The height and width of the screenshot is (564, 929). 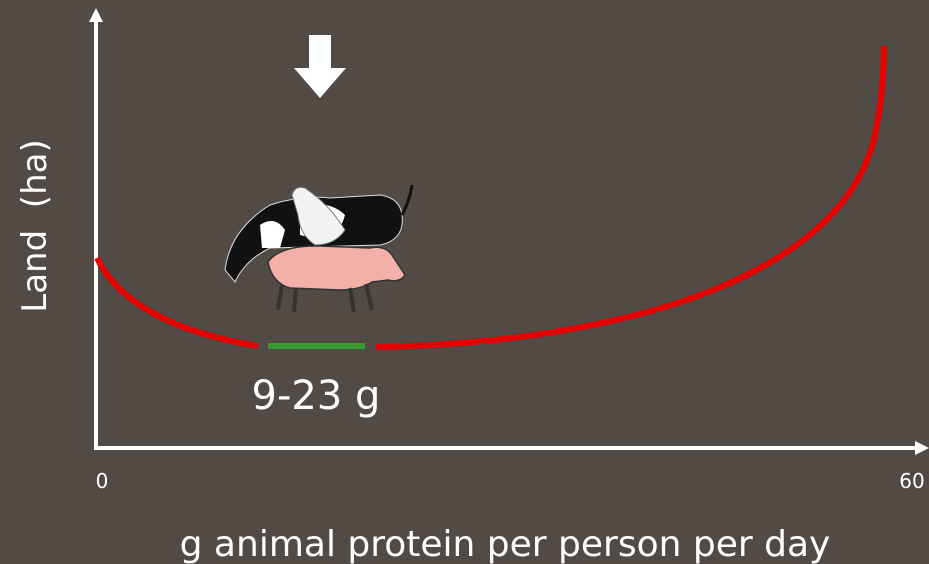 I want to click on down-arrow, so click(x=320, y=66).